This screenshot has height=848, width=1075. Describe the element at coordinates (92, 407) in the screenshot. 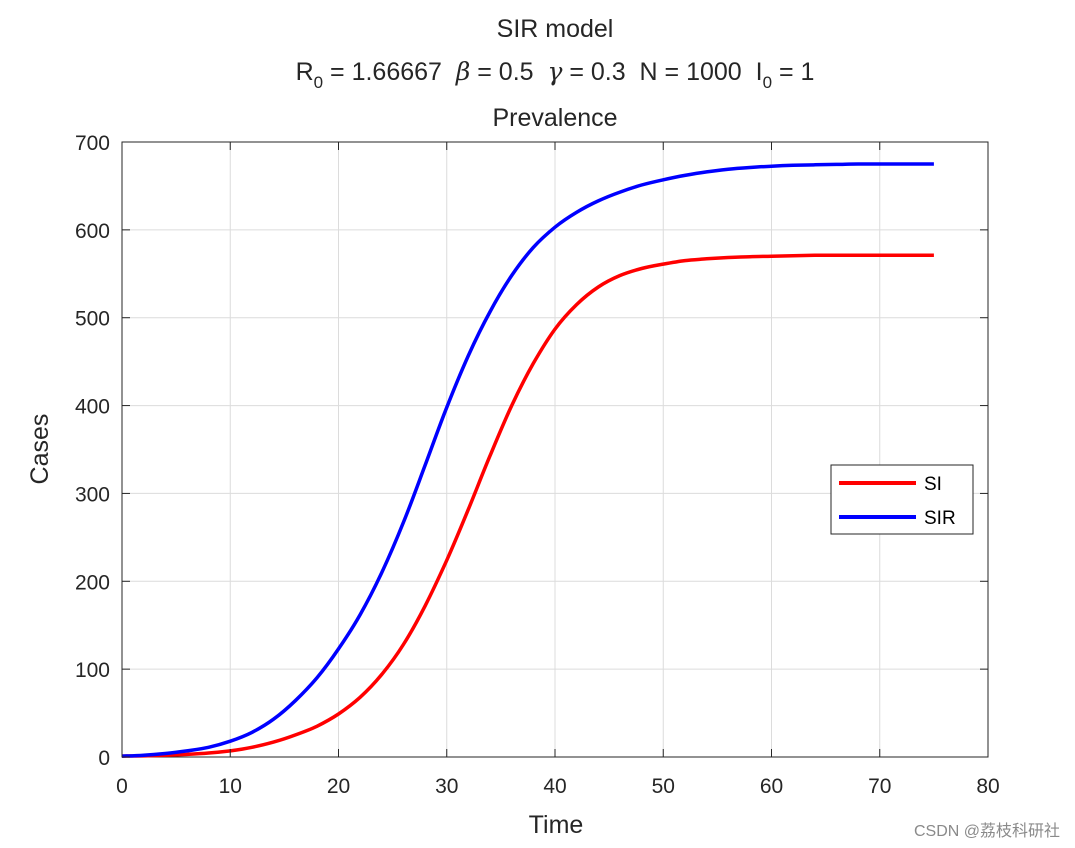

I see `y-tick-label: 400` at that location.